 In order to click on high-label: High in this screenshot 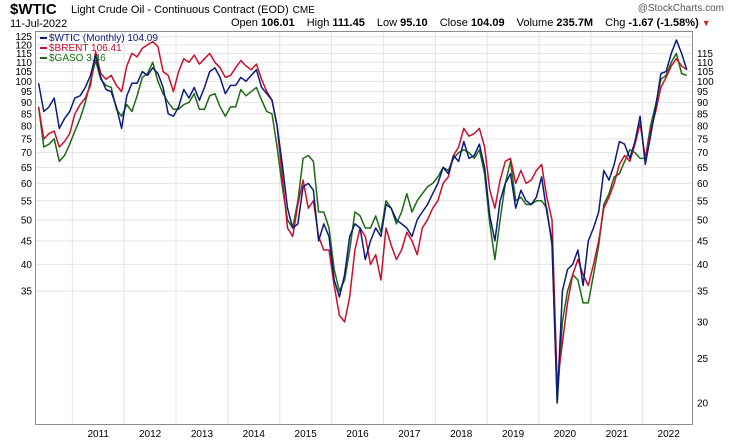, I will do `click(318, 23)`.